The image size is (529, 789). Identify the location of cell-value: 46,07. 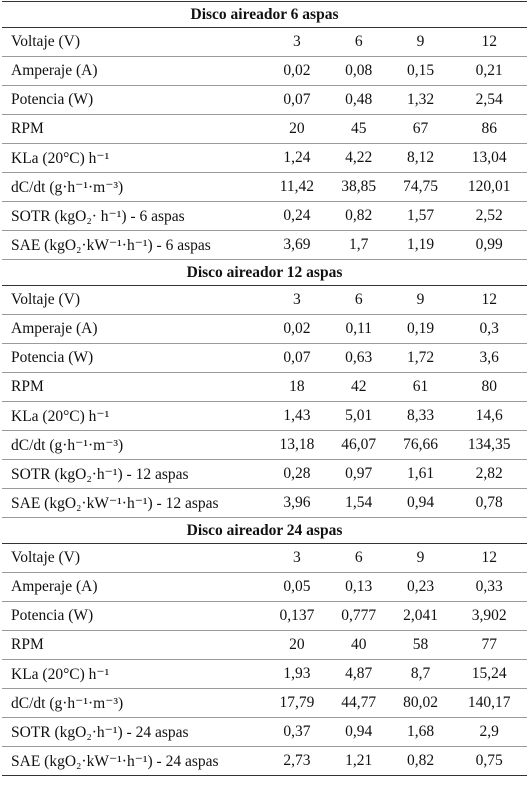
(358, 445).